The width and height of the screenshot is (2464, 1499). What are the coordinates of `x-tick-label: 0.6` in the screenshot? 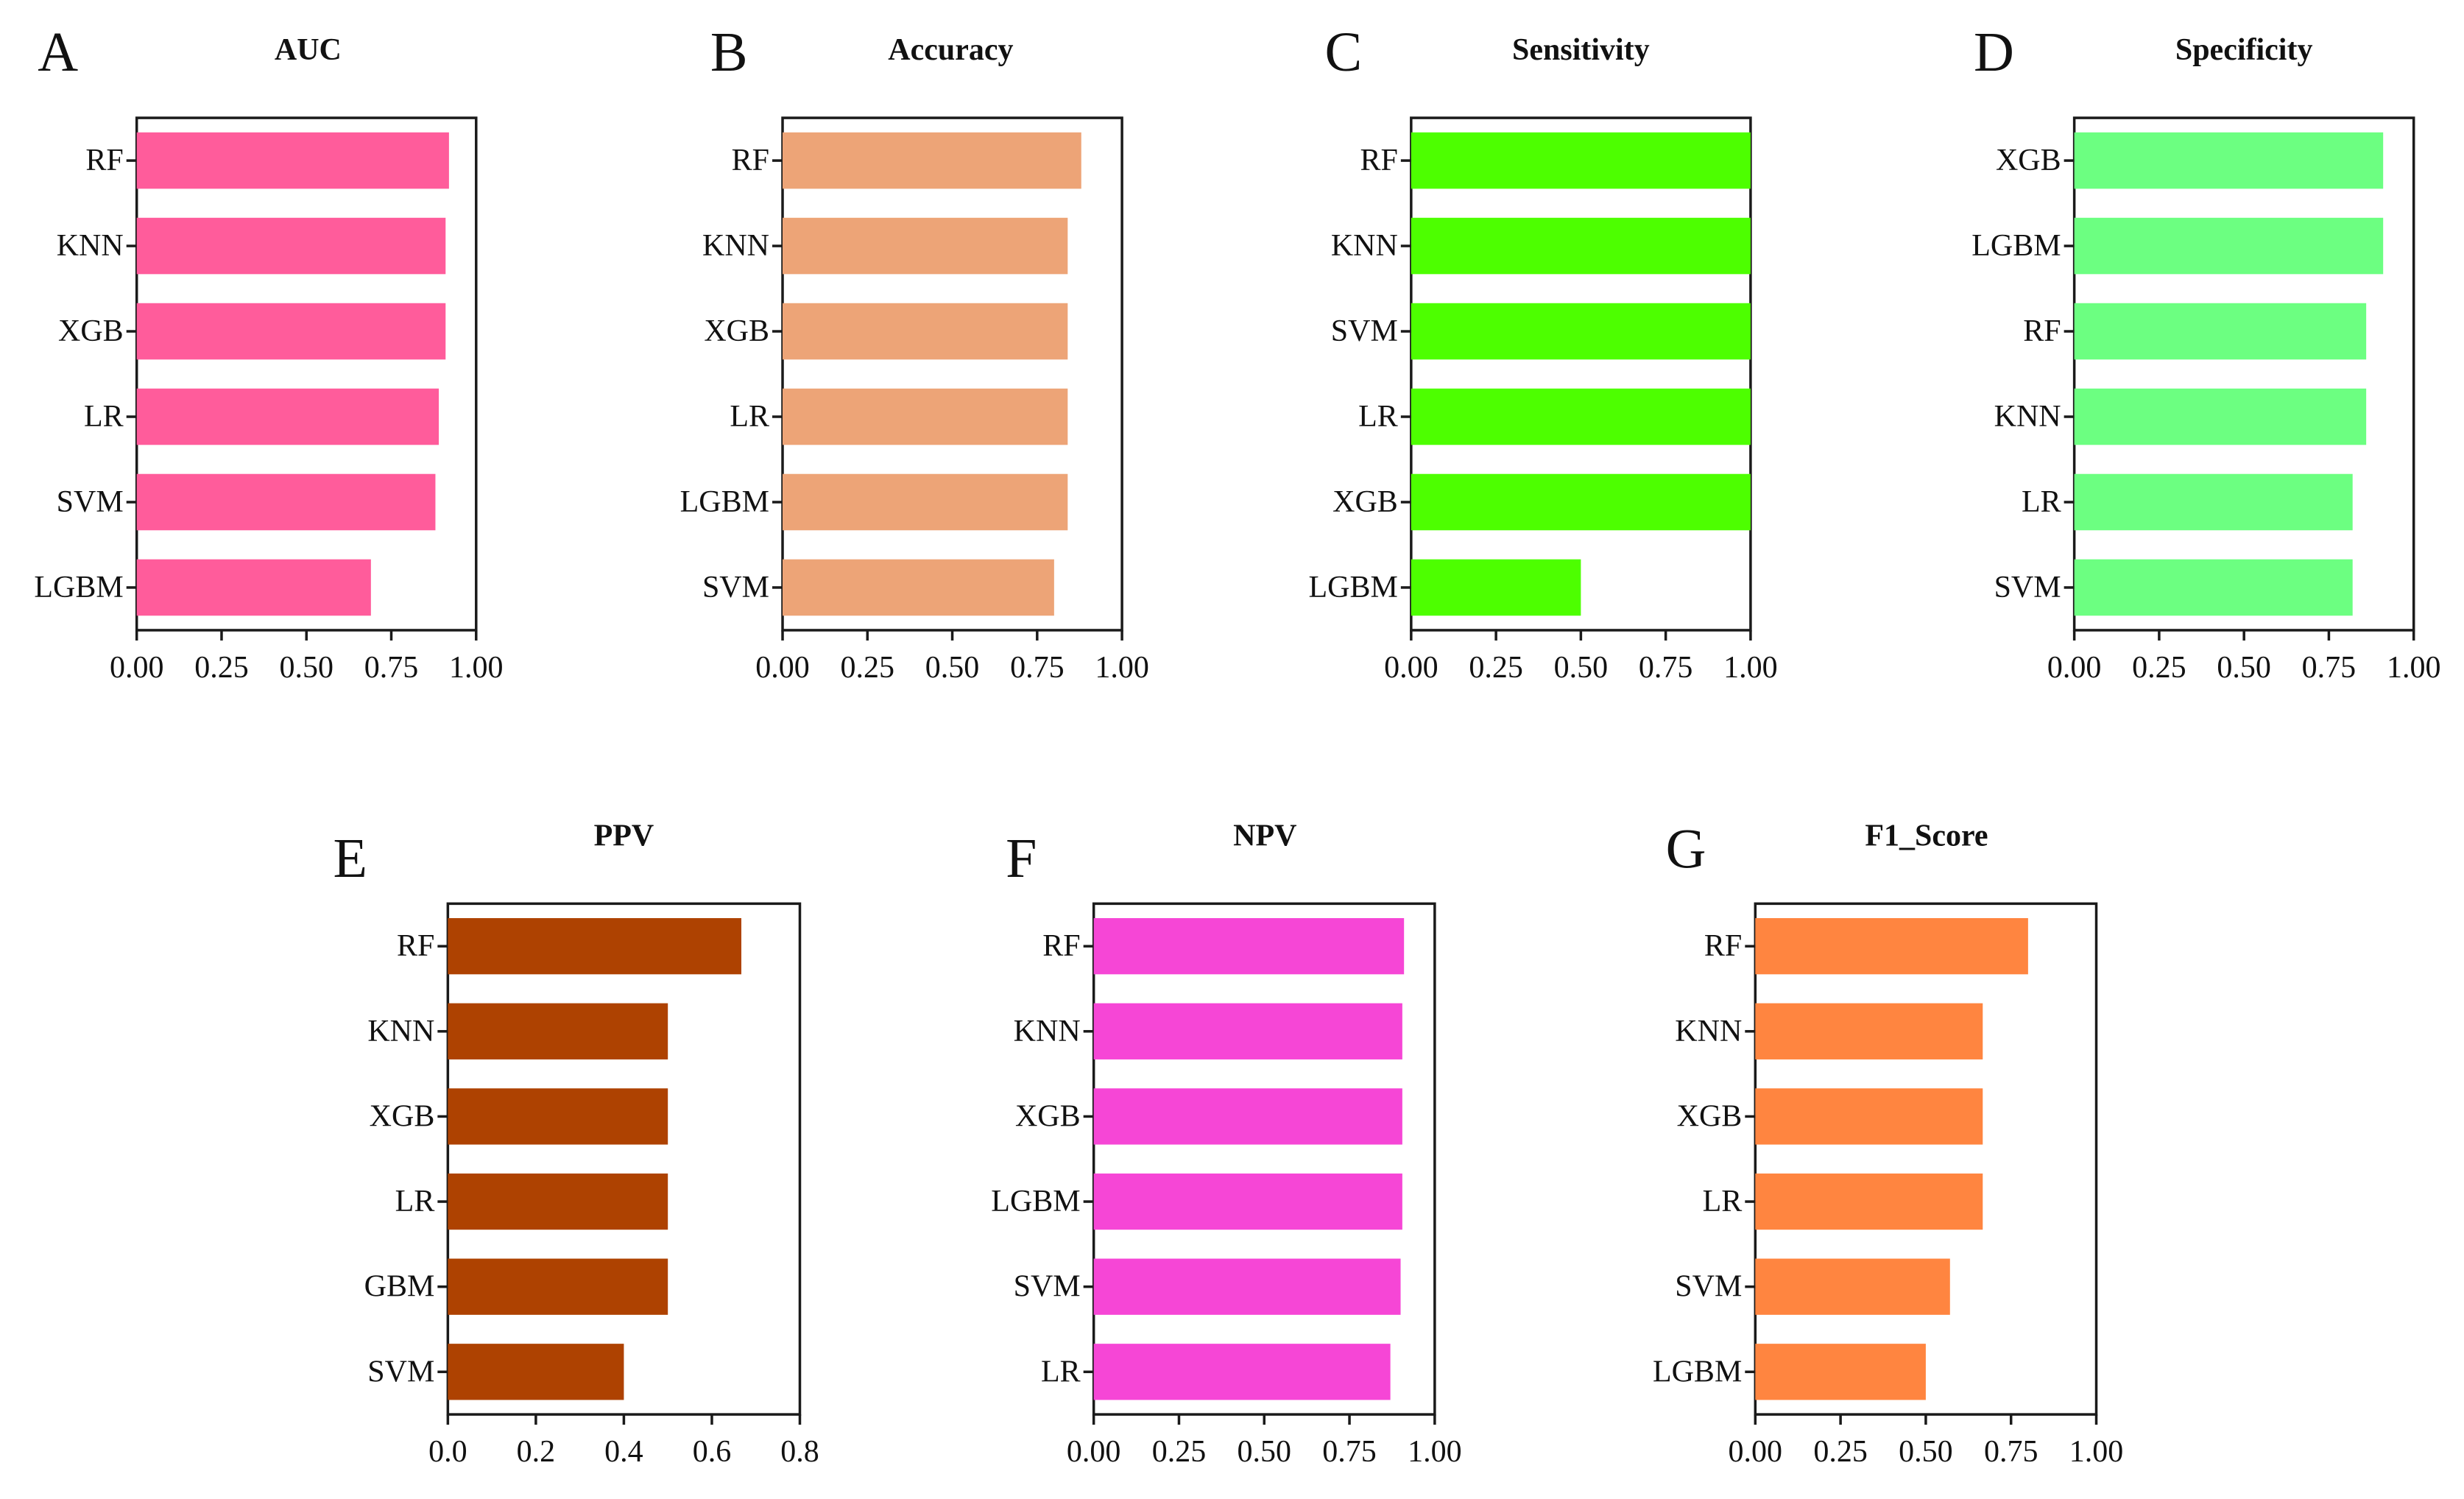 It's located at (712, 1452).